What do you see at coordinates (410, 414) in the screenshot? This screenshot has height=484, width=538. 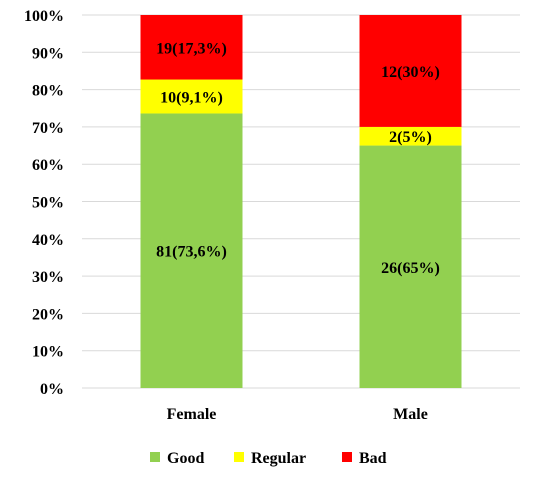 I see `x-category-label: Male` at bounding box center [410, 414].